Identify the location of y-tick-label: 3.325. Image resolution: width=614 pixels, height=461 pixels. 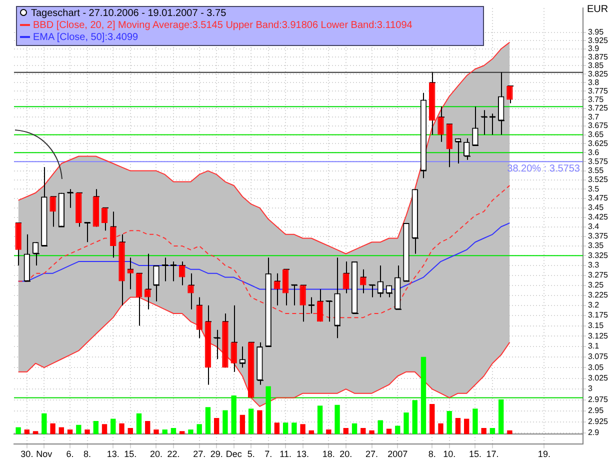
(598, 255).